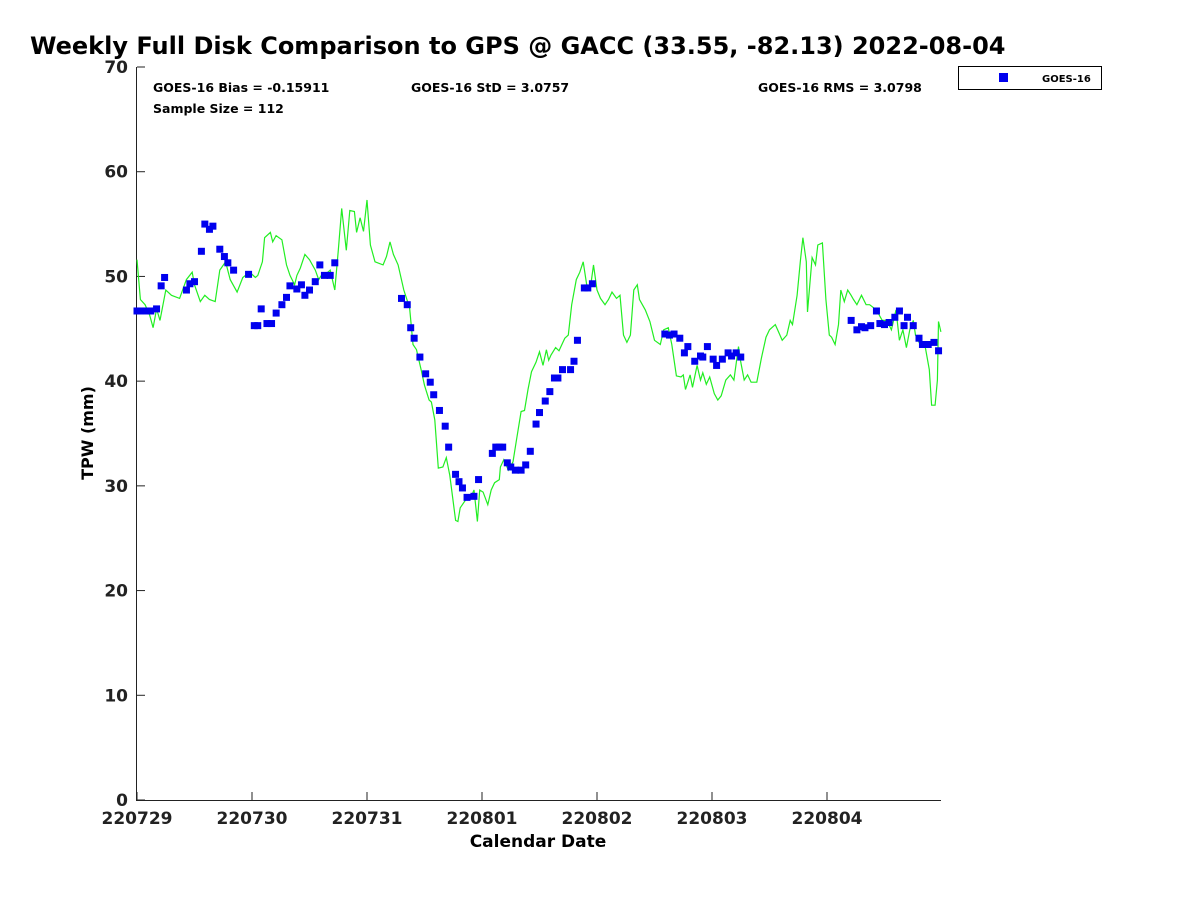 This screenshot has height=904, width=1200. Describe the element at coordinates (122, 801) in the screenshot. I see `y-tick-label: 0` at that location.